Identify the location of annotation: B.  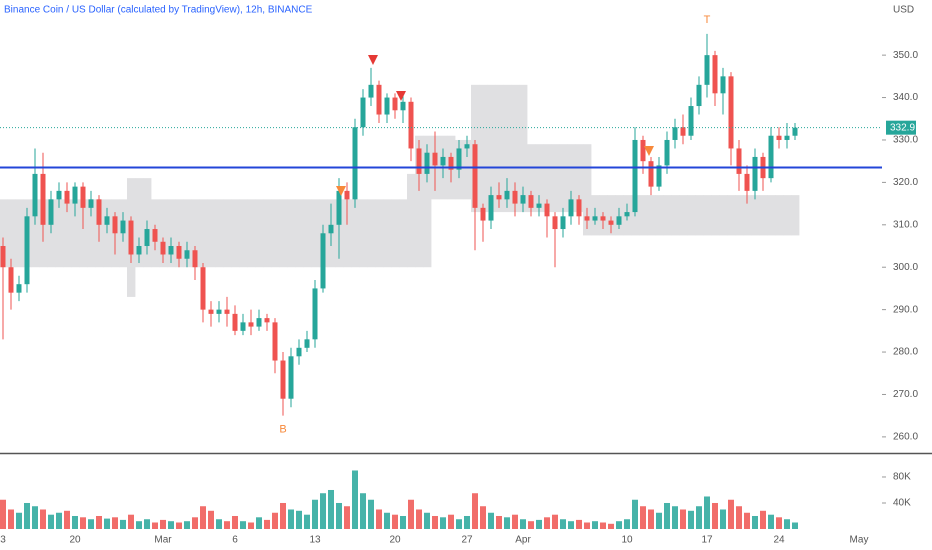
(282, 430).